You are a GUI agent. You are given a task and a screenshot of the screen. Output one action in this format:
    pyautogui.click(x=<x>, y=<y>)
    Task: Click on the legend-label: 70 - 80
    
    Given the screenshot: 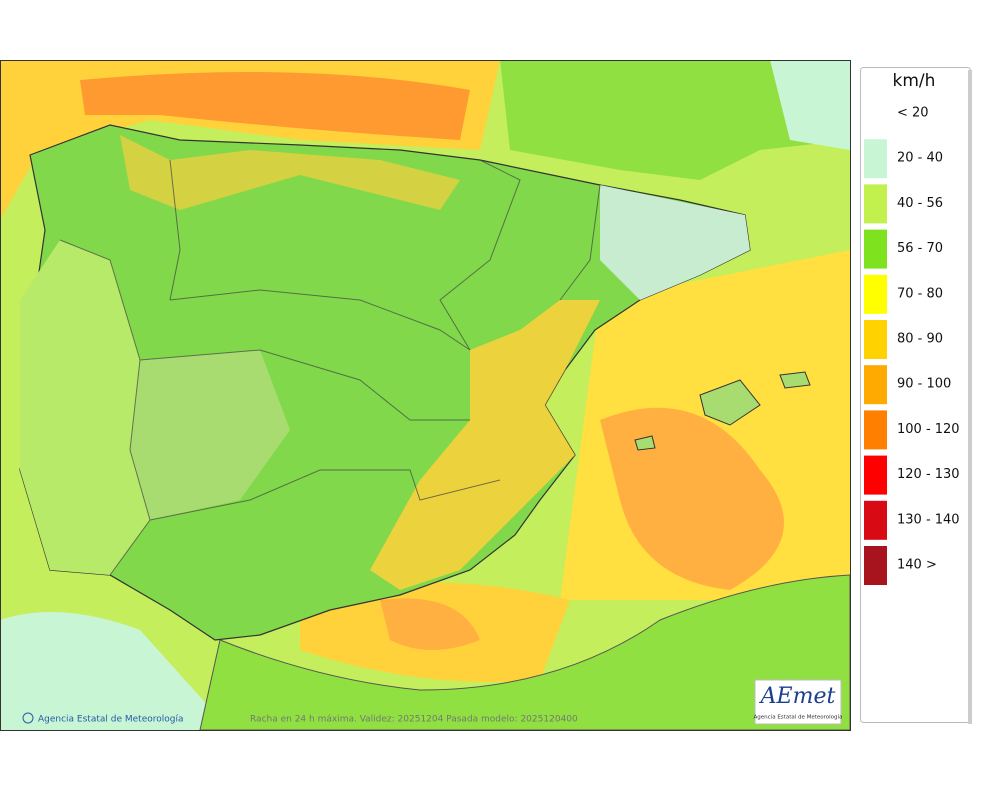 What is the action you would take?
    pyautogui.click(x=920, y=293)
    